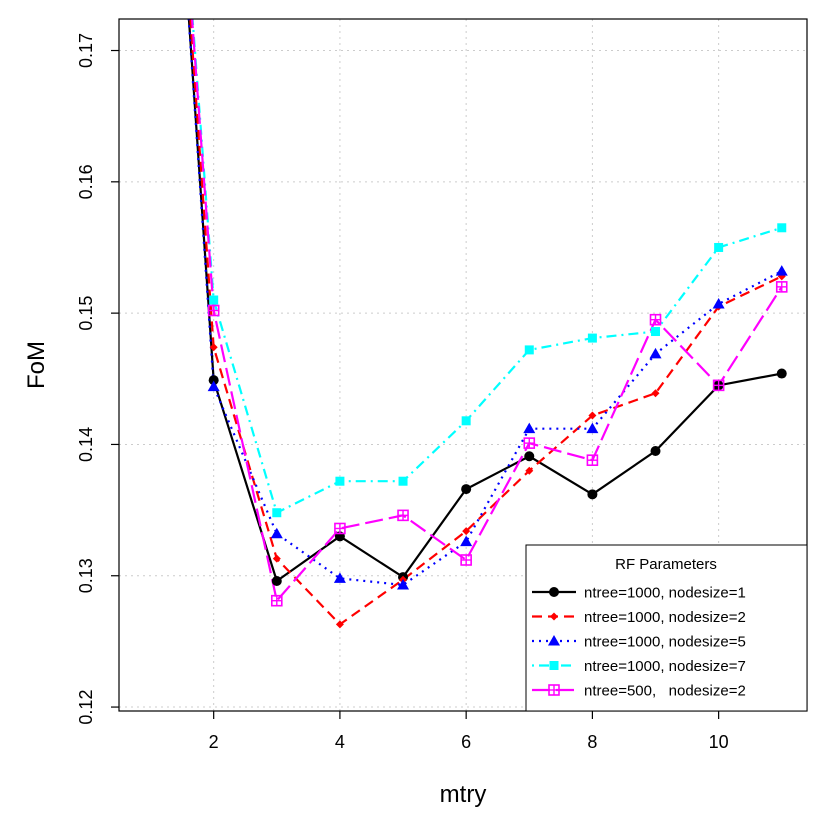 The image size is (830, 830). I want to click on legend-title: RF Parameters, so click(666, 564).